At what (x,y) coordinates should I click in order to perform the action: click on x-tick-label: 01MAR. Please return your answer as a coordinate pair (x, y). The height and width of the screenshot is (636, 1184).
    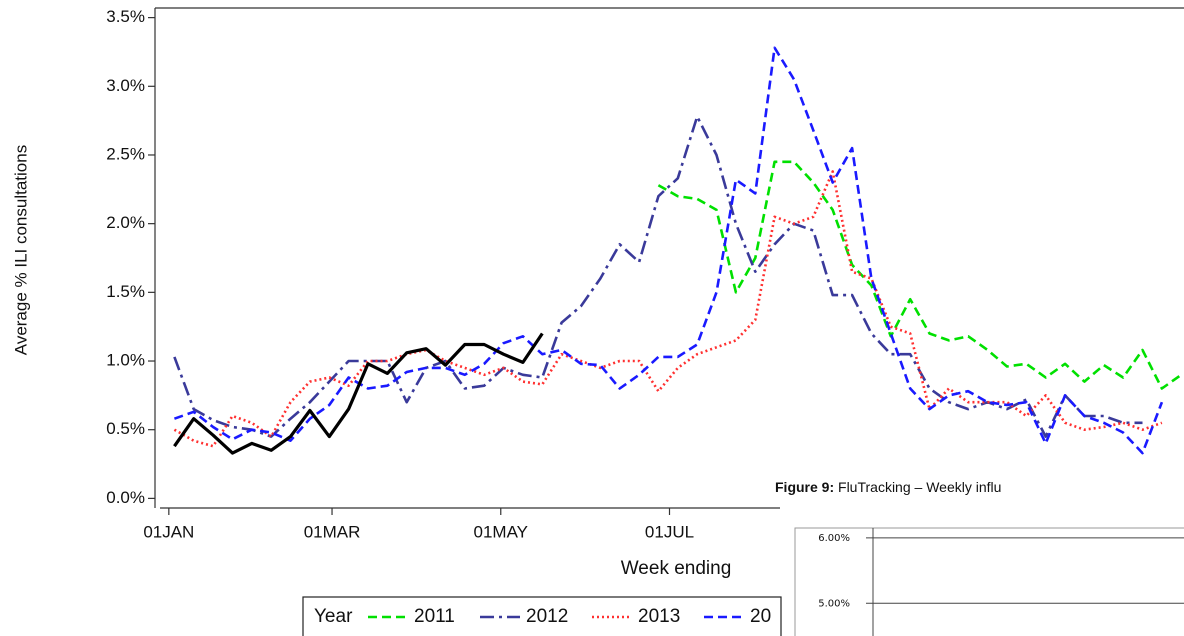
    Looking at the image, I should click on (332, 531).